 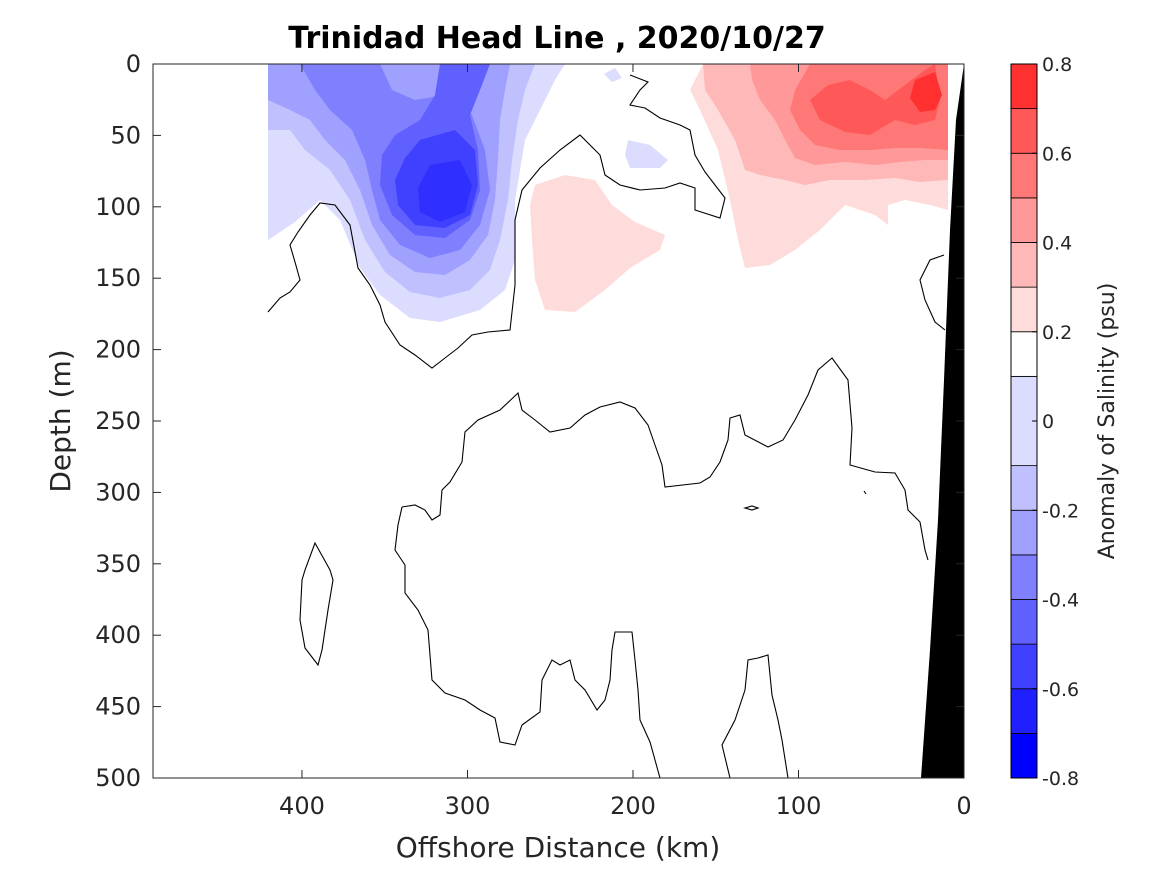 I want to click on zero-contour-upper, so click(x=496, y=221).